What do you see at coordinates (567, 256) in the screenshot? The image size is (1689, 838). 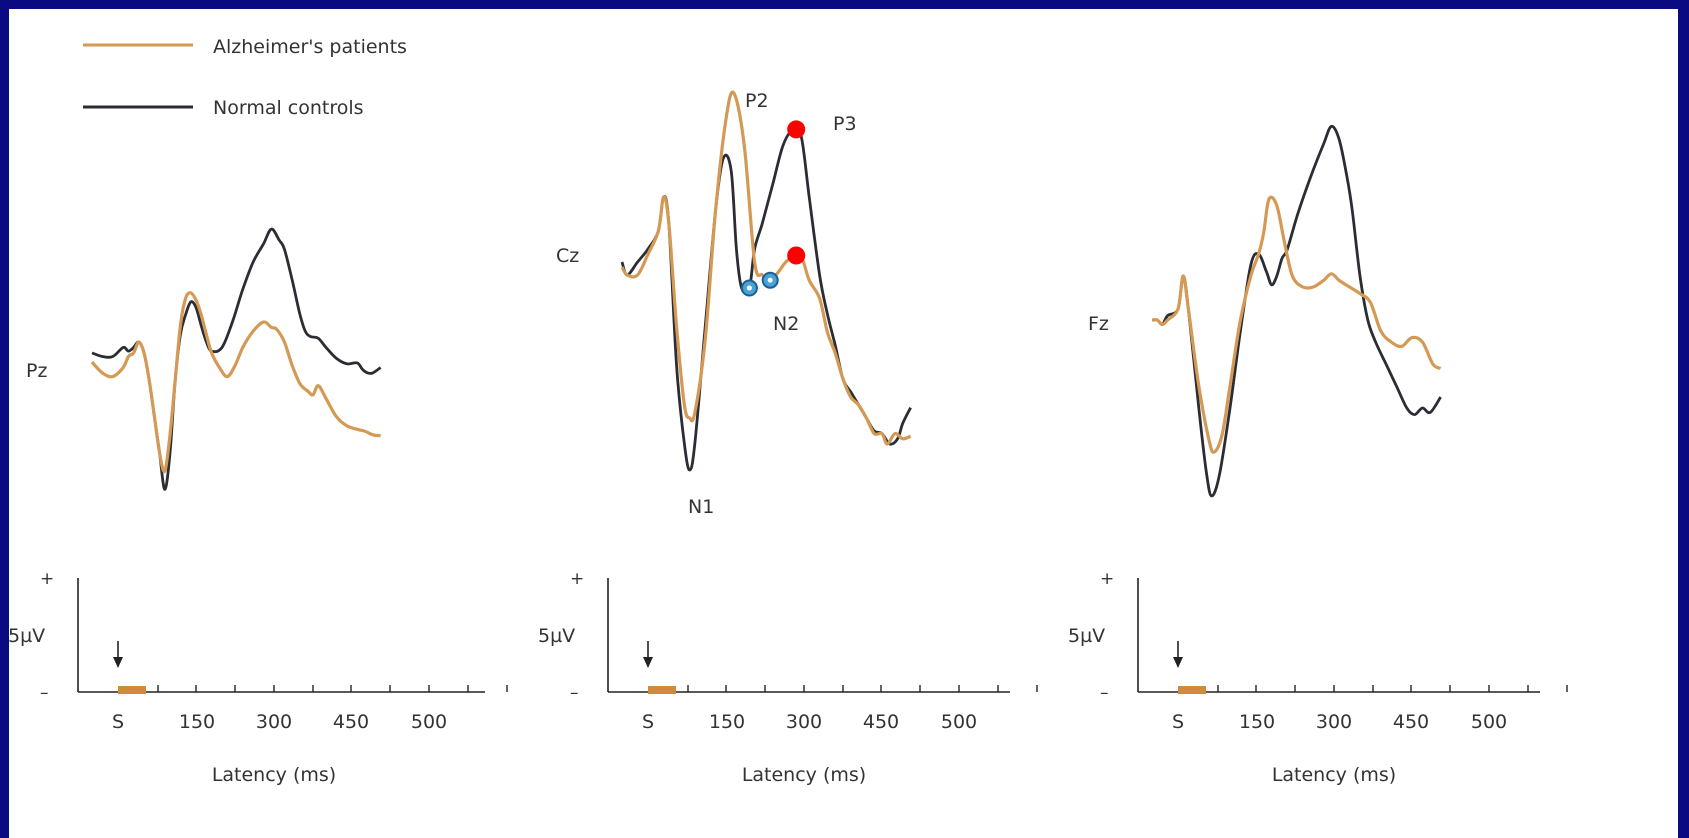 I see `electrode-label-cz: Cz` at bounding box center [567, 256].